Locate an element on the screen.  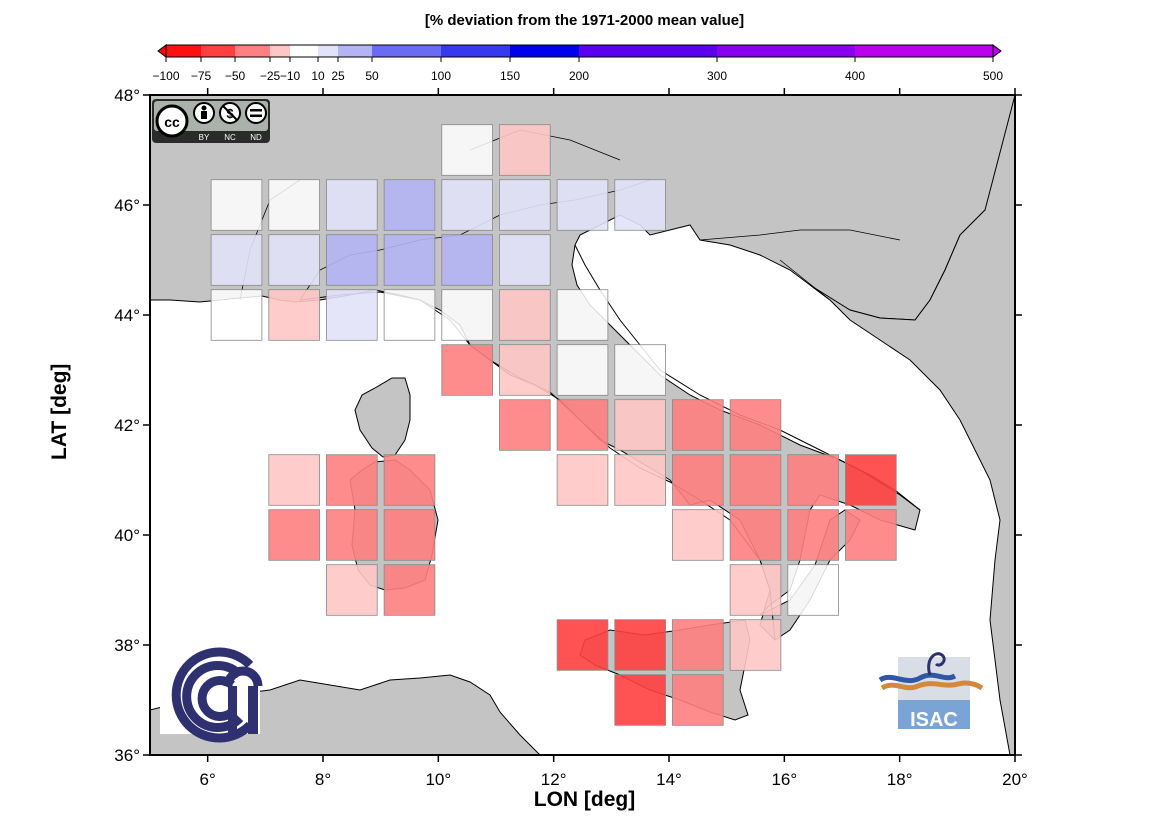
colorbar-tick-label: 300 is located at coordinates (717, 76).